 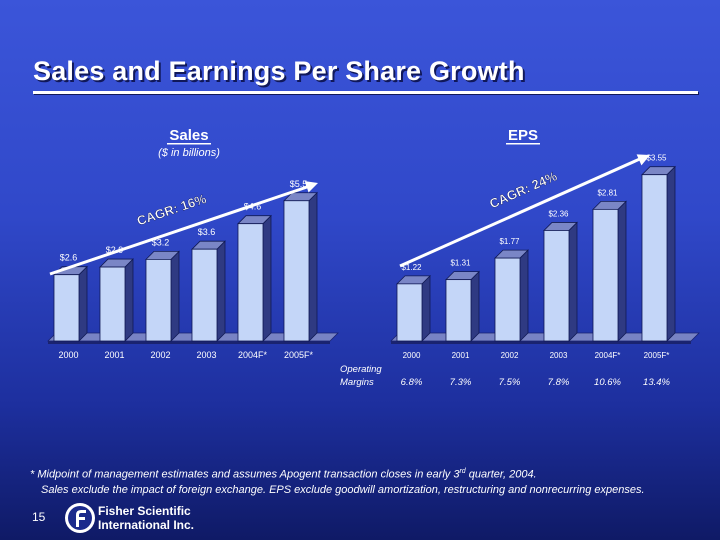 What do you see at coordinates (115, 250) in the screenshot?
I see `value-label: $2.9` at bounding box center [115, 250].